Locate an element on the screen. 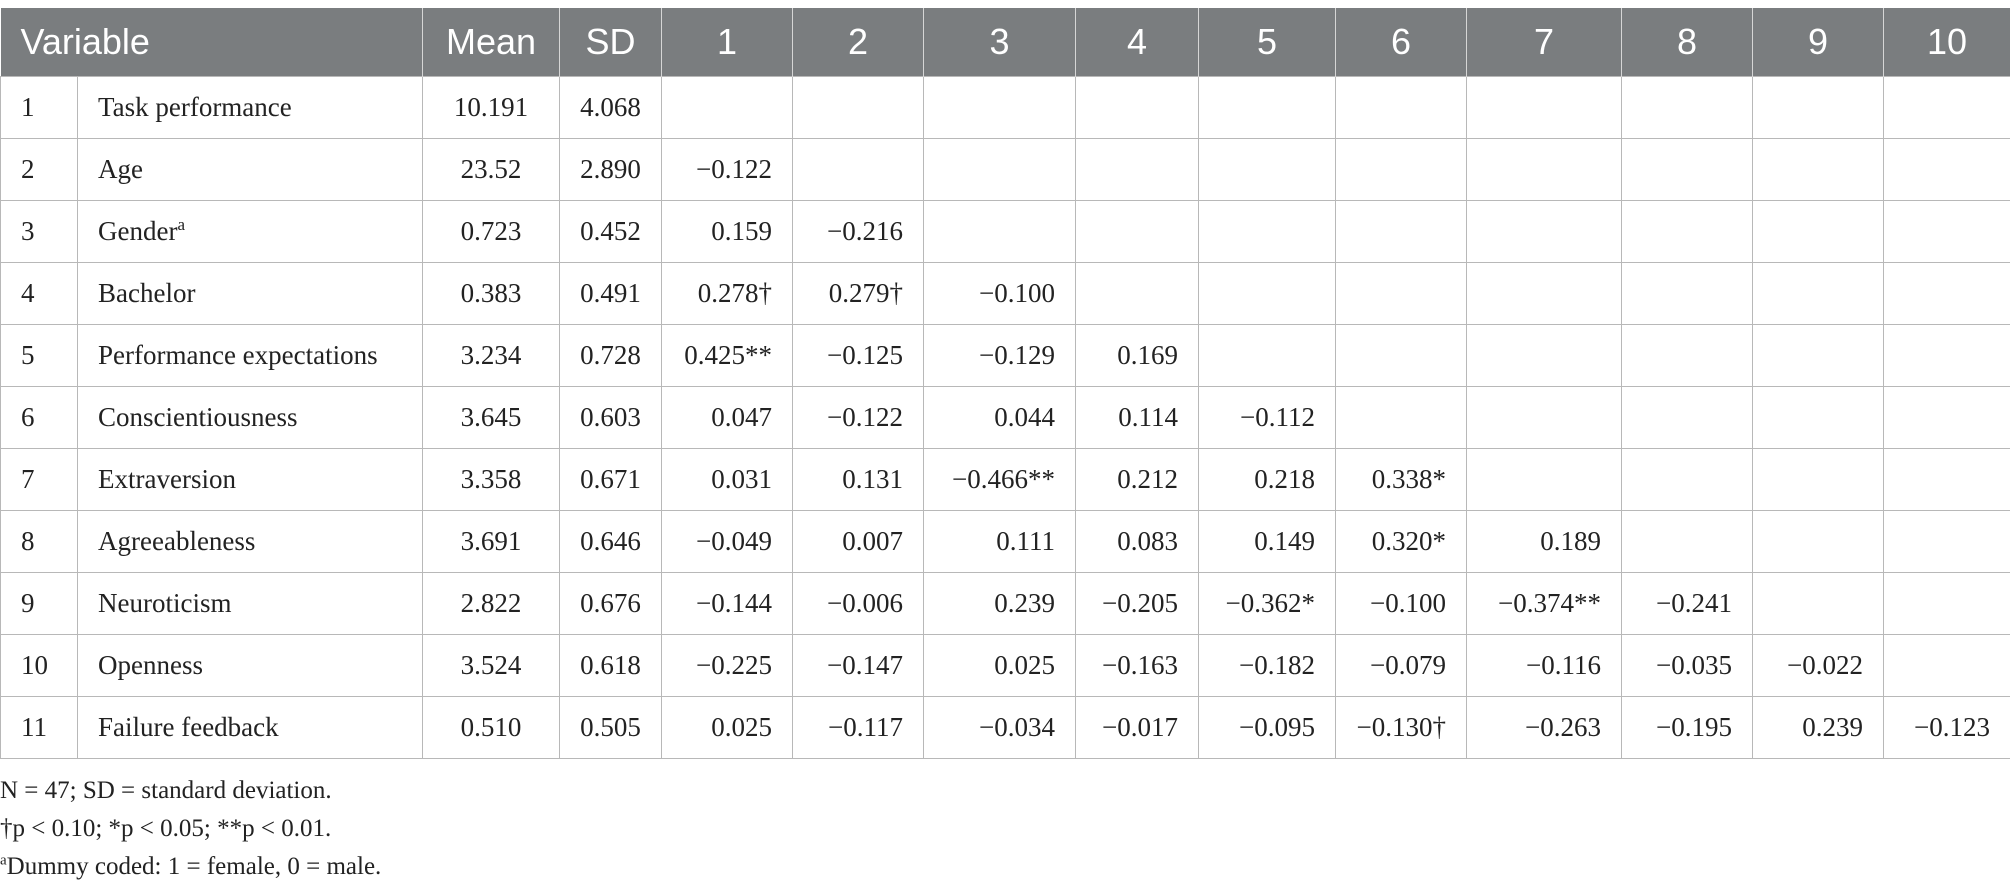 Image resolution: width=2010 pixels, height=890 pixels. header-variable: Variable is located at coordinates (212, 42).